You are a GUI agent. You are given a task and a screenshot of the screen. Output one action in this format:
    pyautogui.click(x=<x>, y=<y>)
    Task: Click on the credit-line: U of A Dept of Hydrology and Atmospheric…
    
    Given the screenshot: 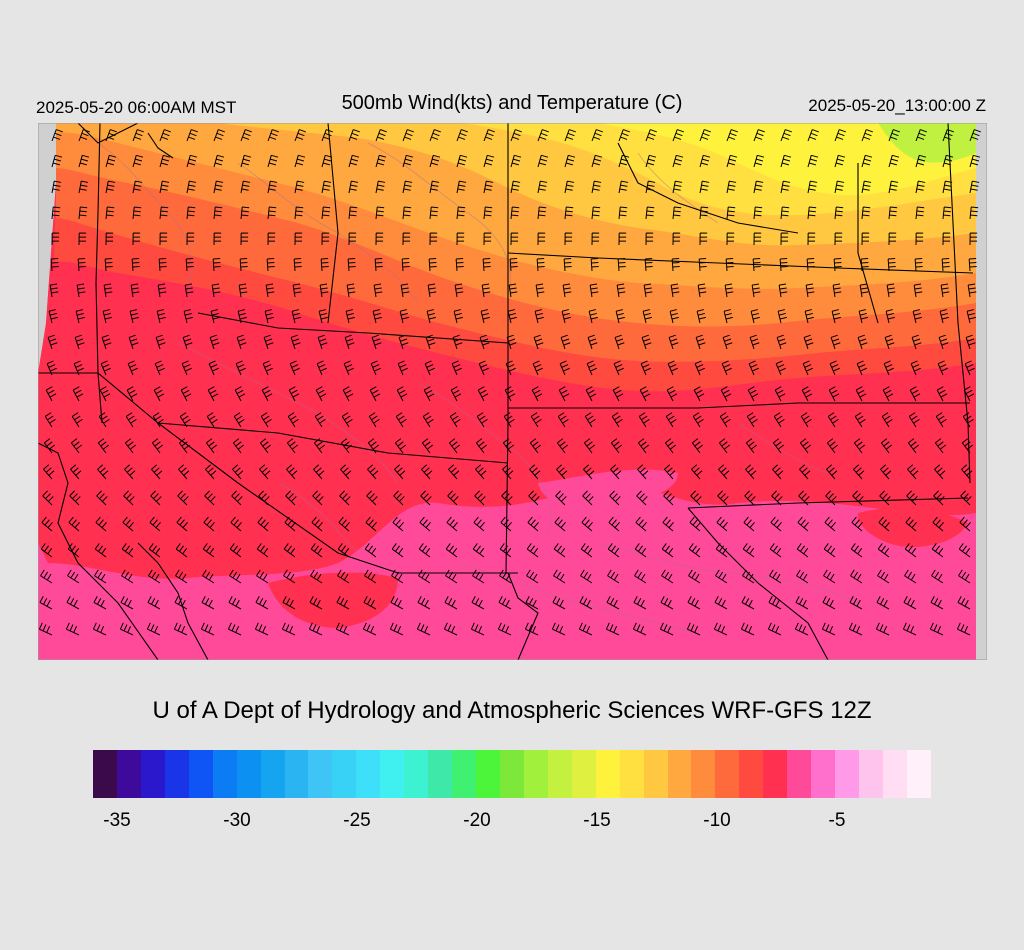 What is the action you would take?
    pyautogui.click(x=512, y=710)
    